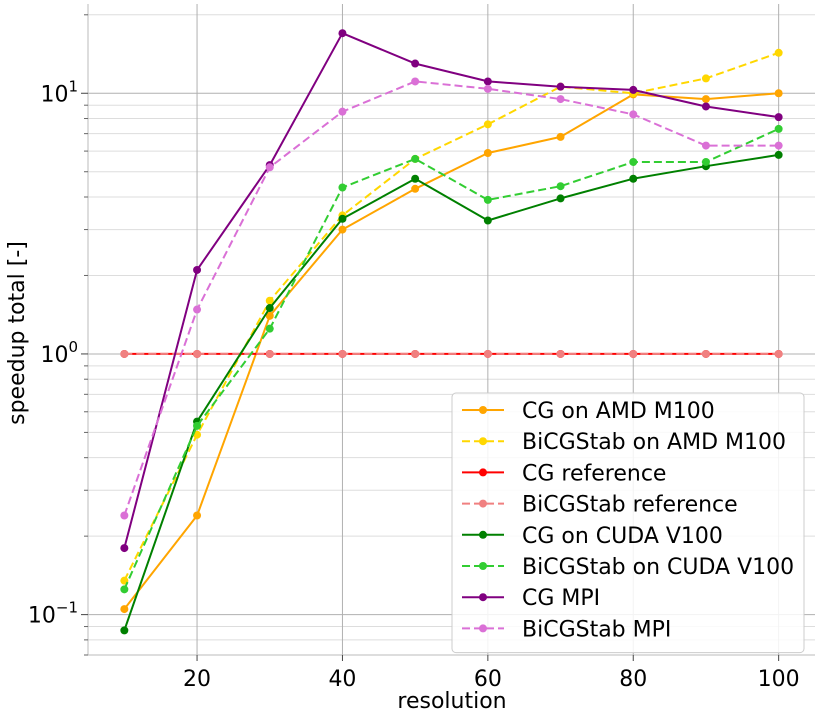  Describe the element at coordinates (658, 567) in the screenshot. I see `legend-label: BiCGStab on CUDA V100` at that location.